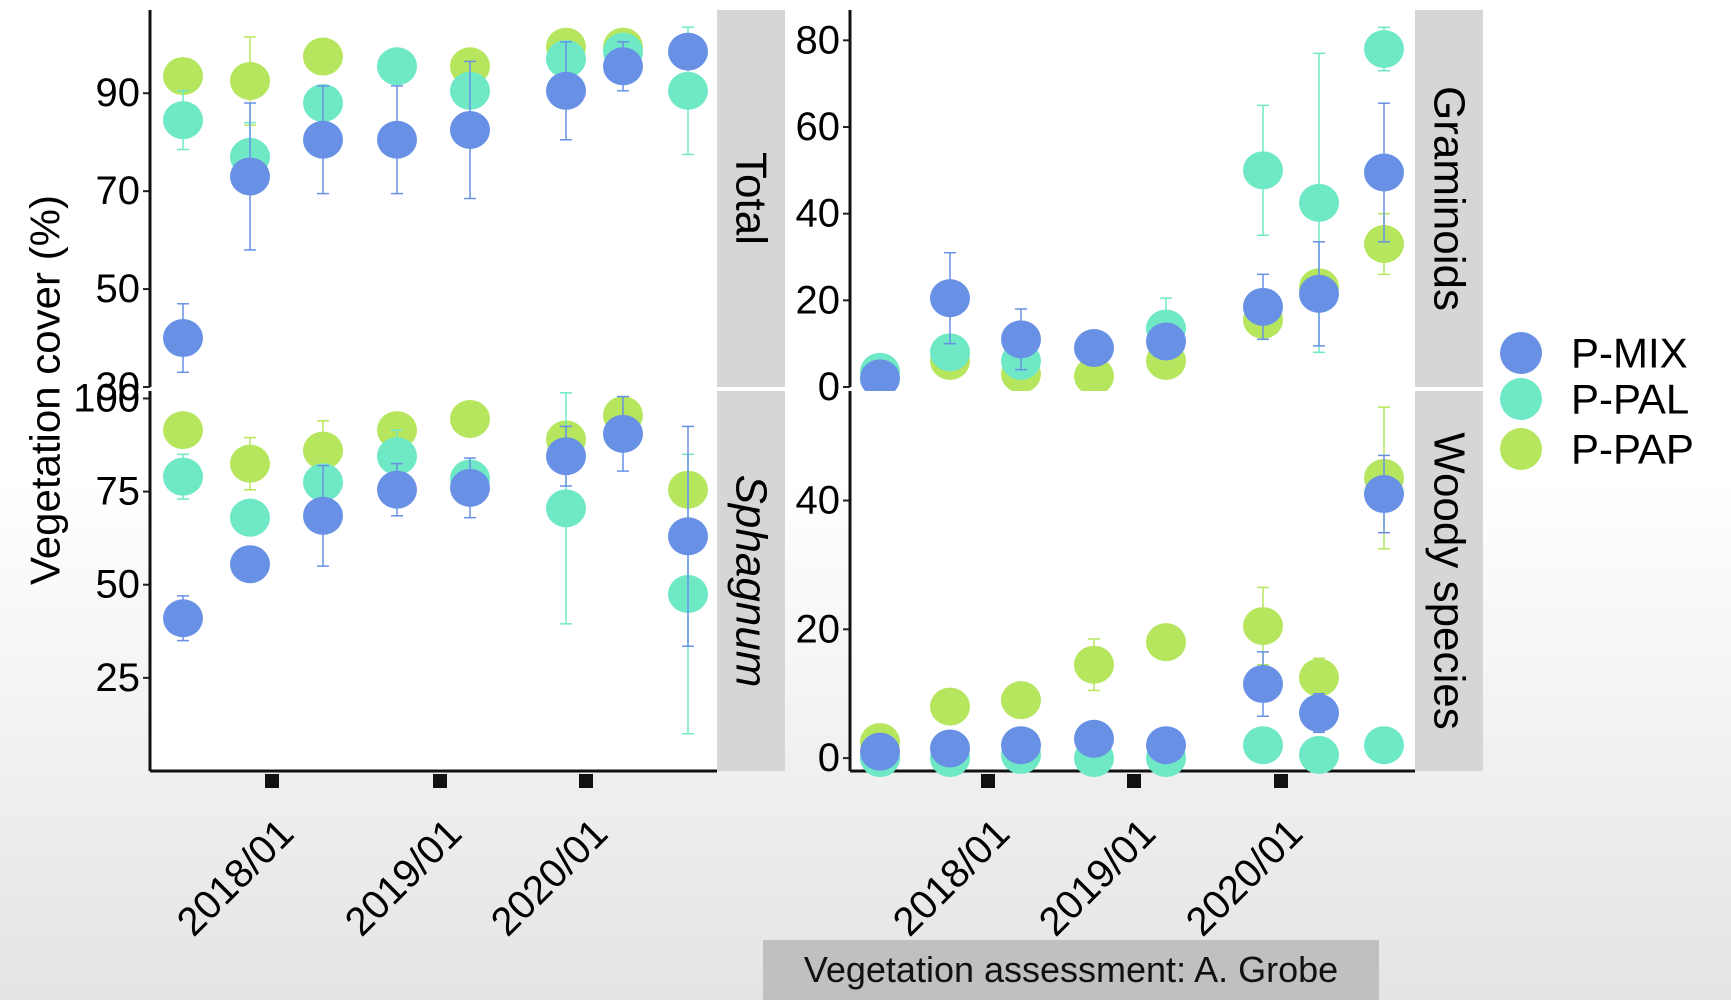 The width and height of the screenshot is (1731, 1000). Describe the element at coordinates (818, 629) in the screenshot. I see `y-tick-label-woody-species: 20` at that location.